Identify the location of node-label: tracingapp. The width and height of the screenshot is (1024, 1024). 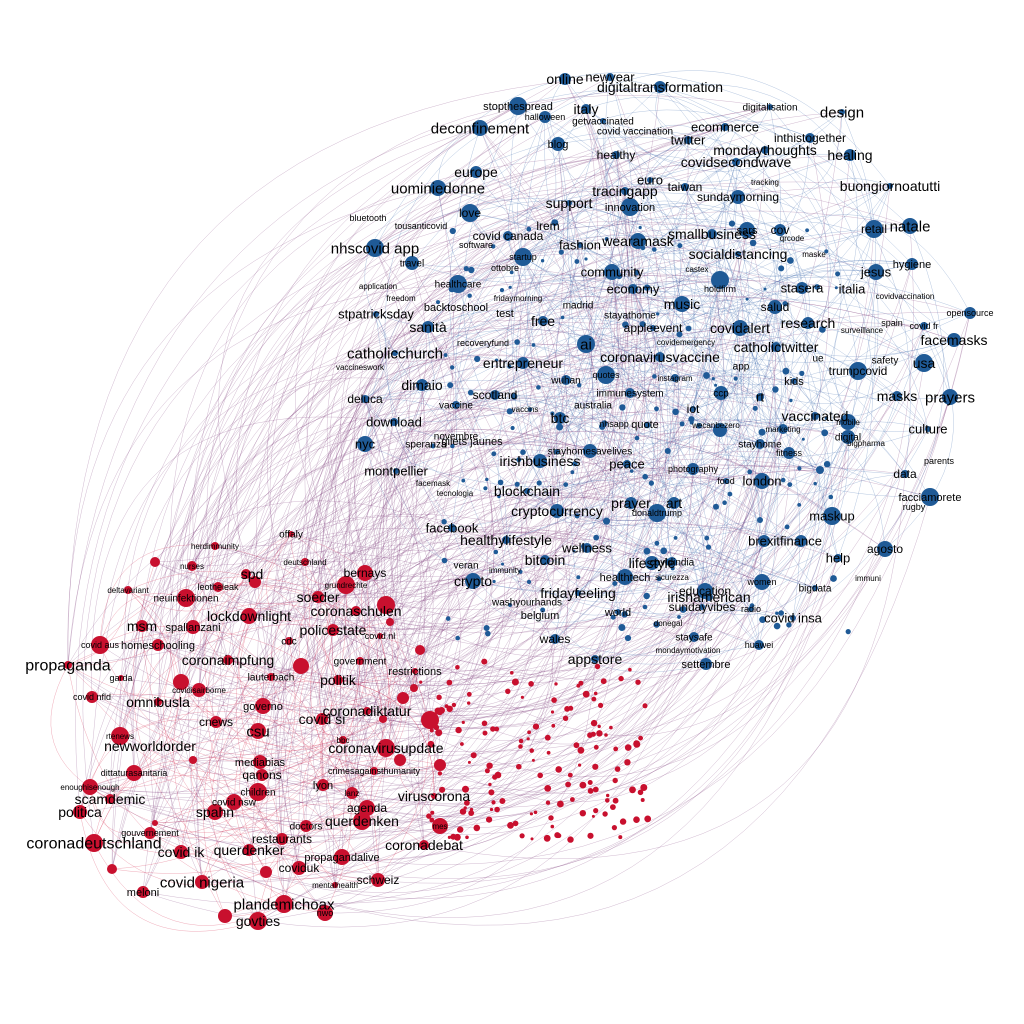
(625, 191).